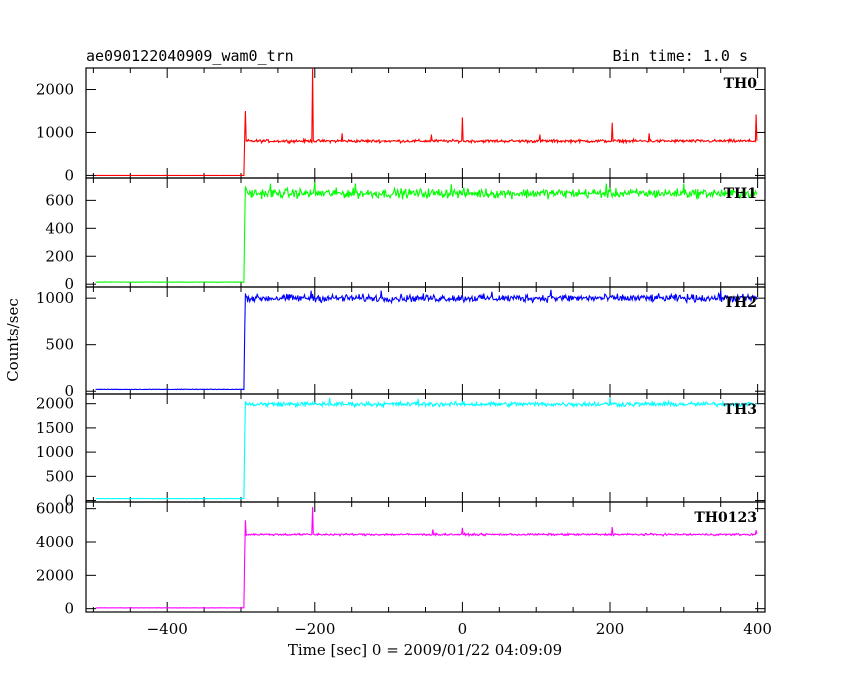  What do you see at coordinates (59, 228) in the screenshot?
I see `y-tick-label-th1: 400` at bounding box center [59, 228].